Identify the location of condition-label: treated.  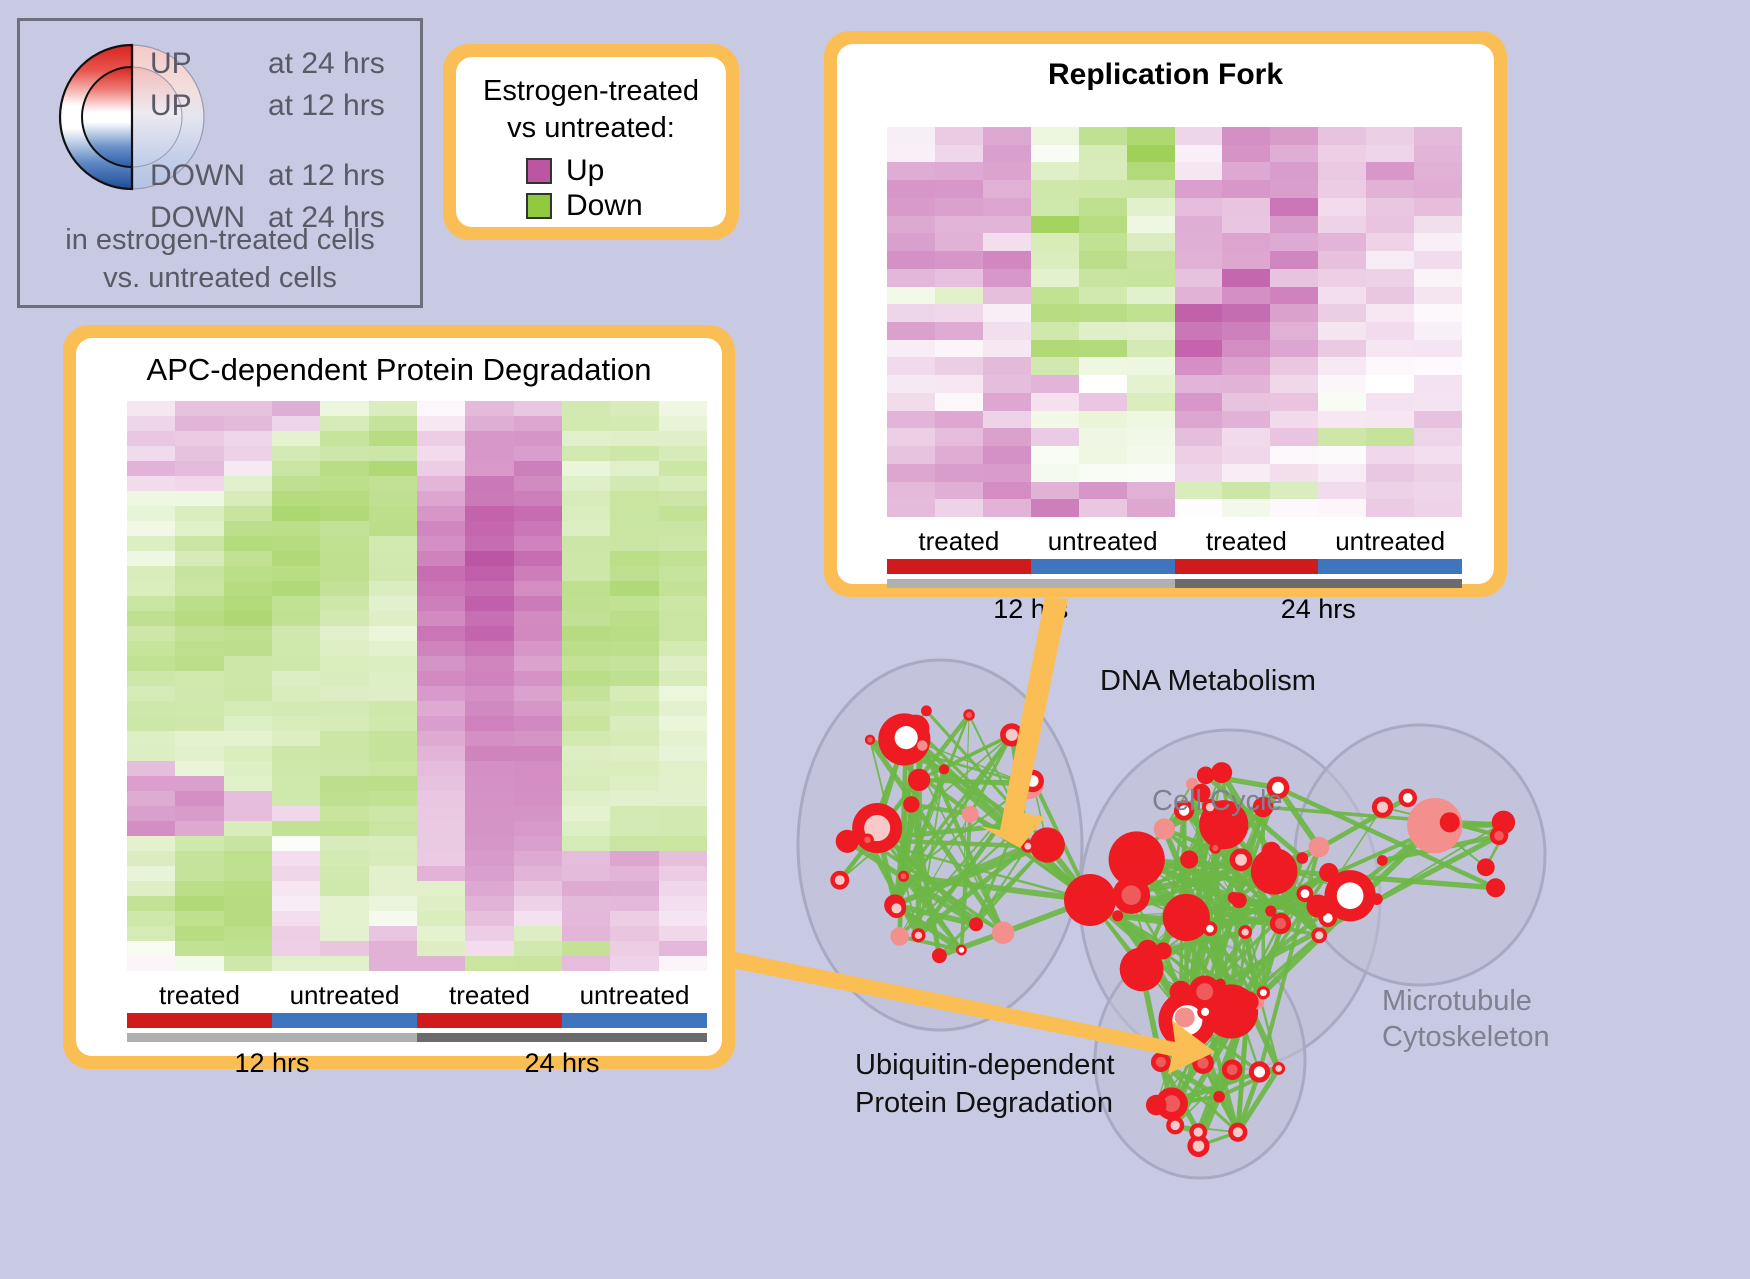
(199, 995).